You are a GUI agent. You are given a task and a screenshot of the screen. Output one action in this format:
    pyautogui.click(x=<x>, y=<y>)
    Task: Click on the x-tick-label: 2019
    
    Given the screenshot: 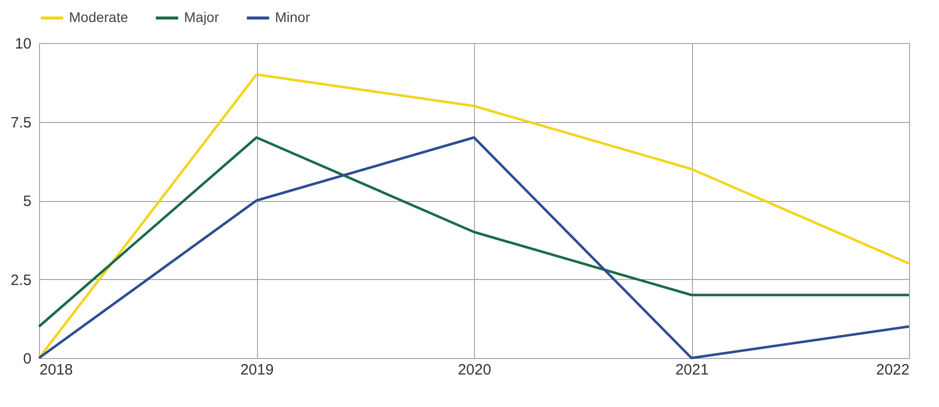 What is the action you would take?
    pyautogui.click(x=257, y=370)
    